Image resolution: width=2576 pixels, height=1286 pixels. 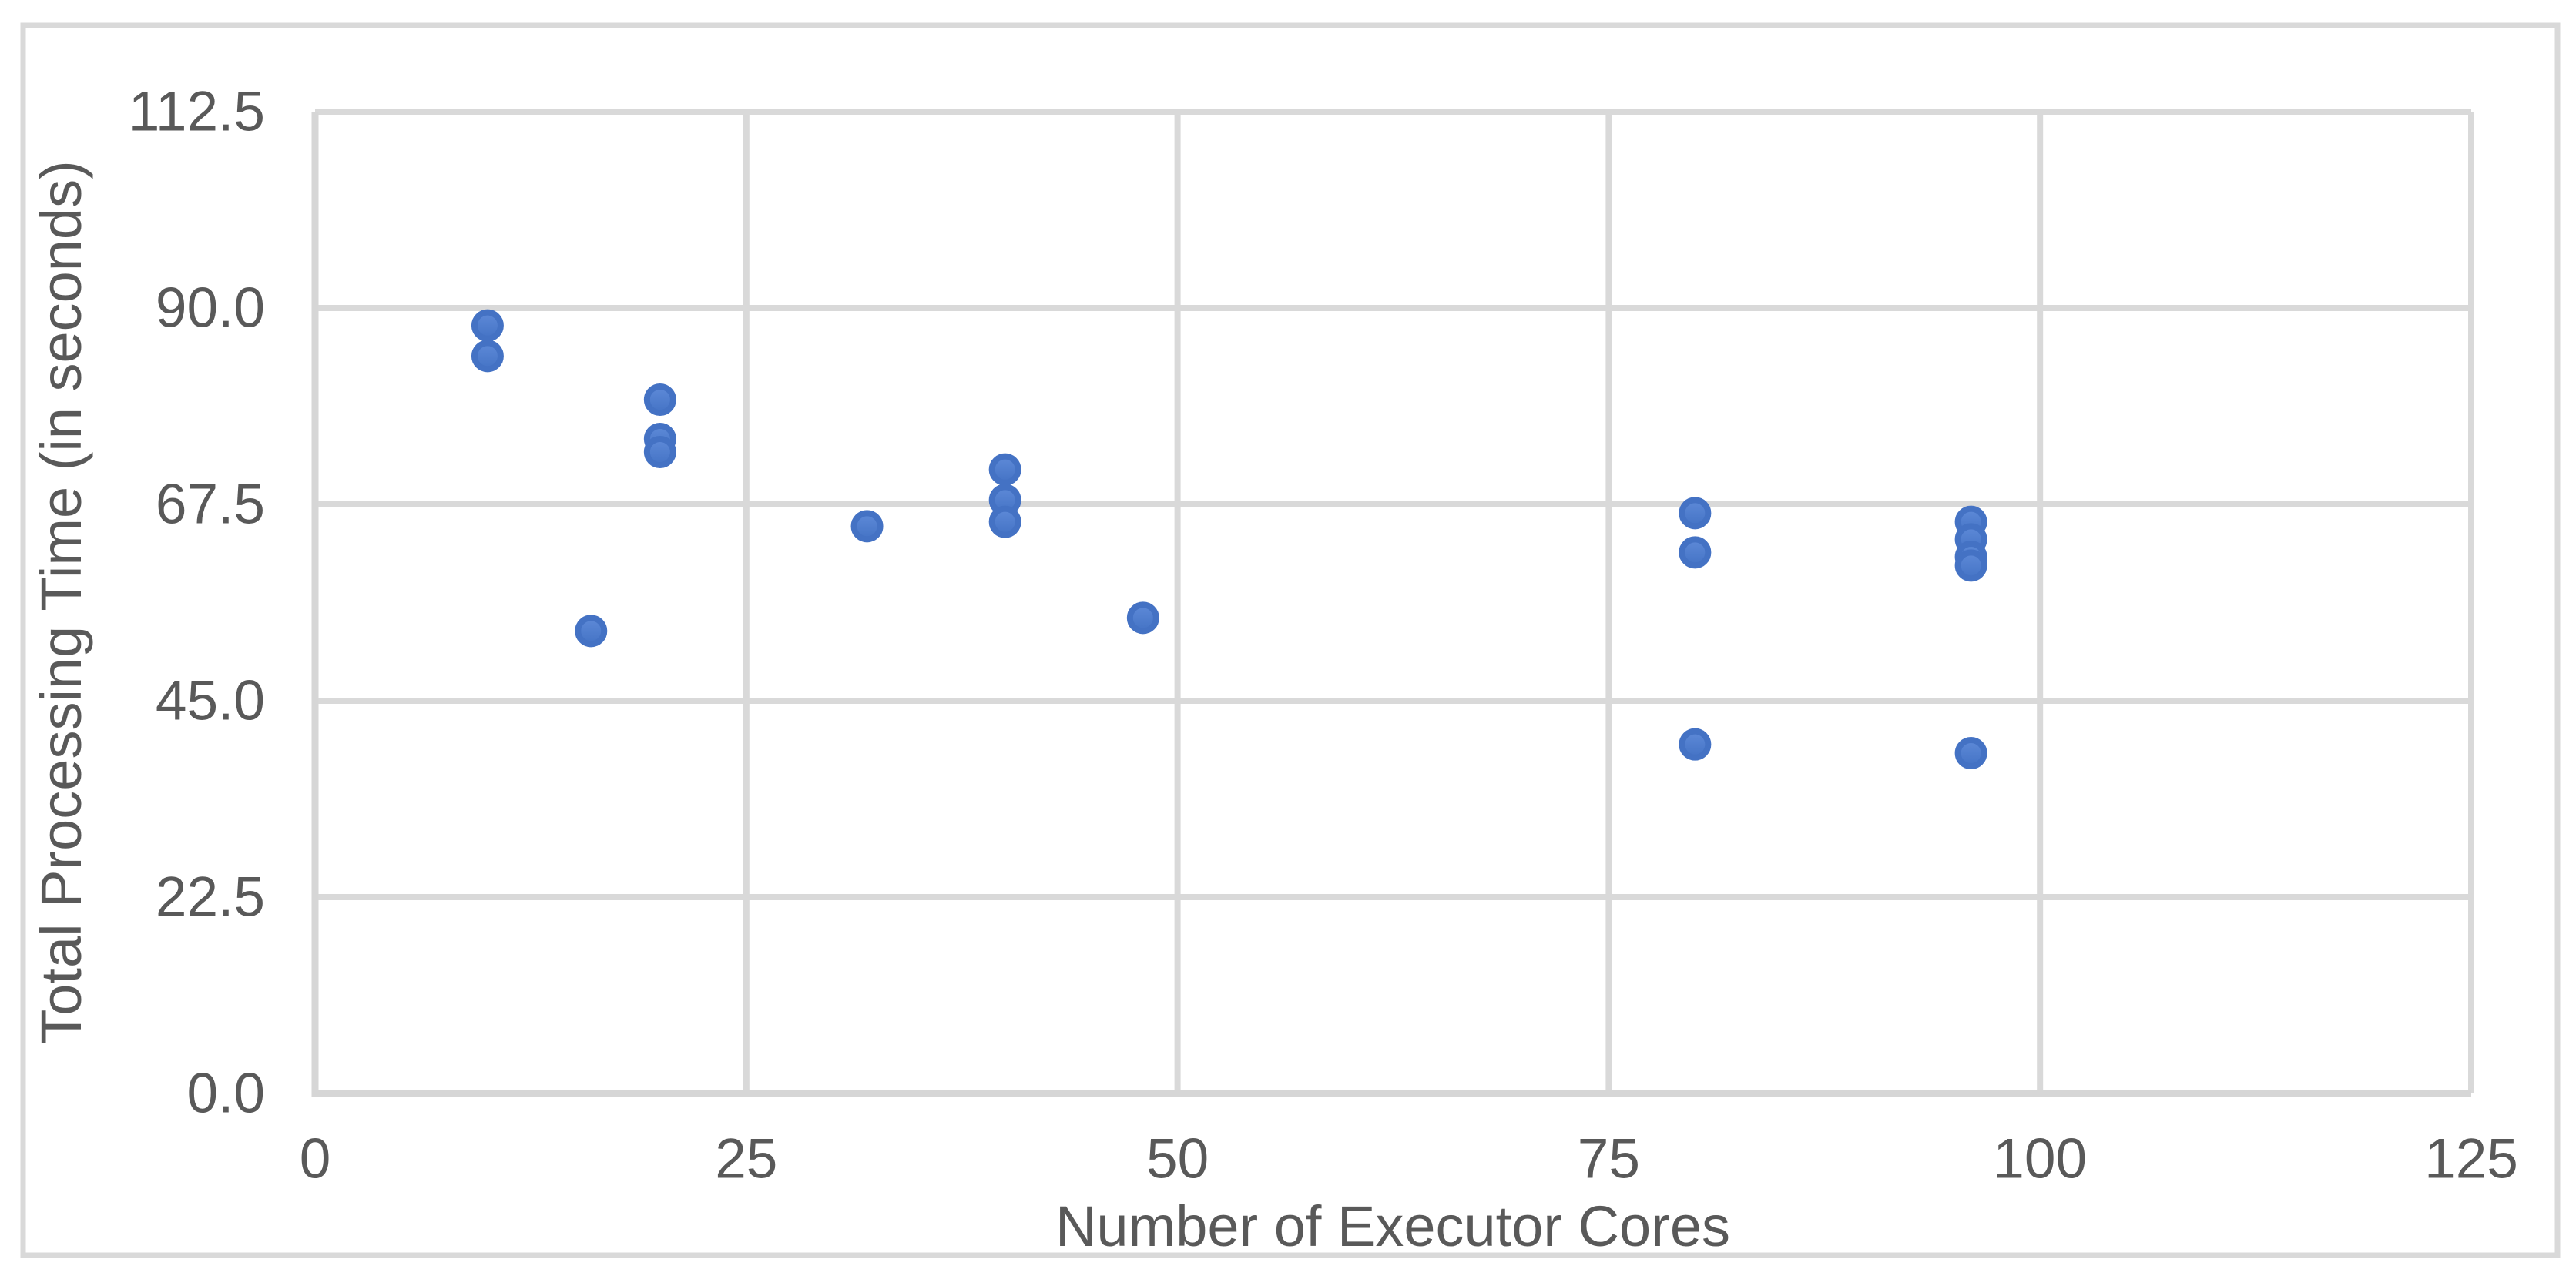 What do you see at coordinates (226, 1094) in the screenshot?
I see `y-tick-label: 0.0` at bounding box center [226, 1094].